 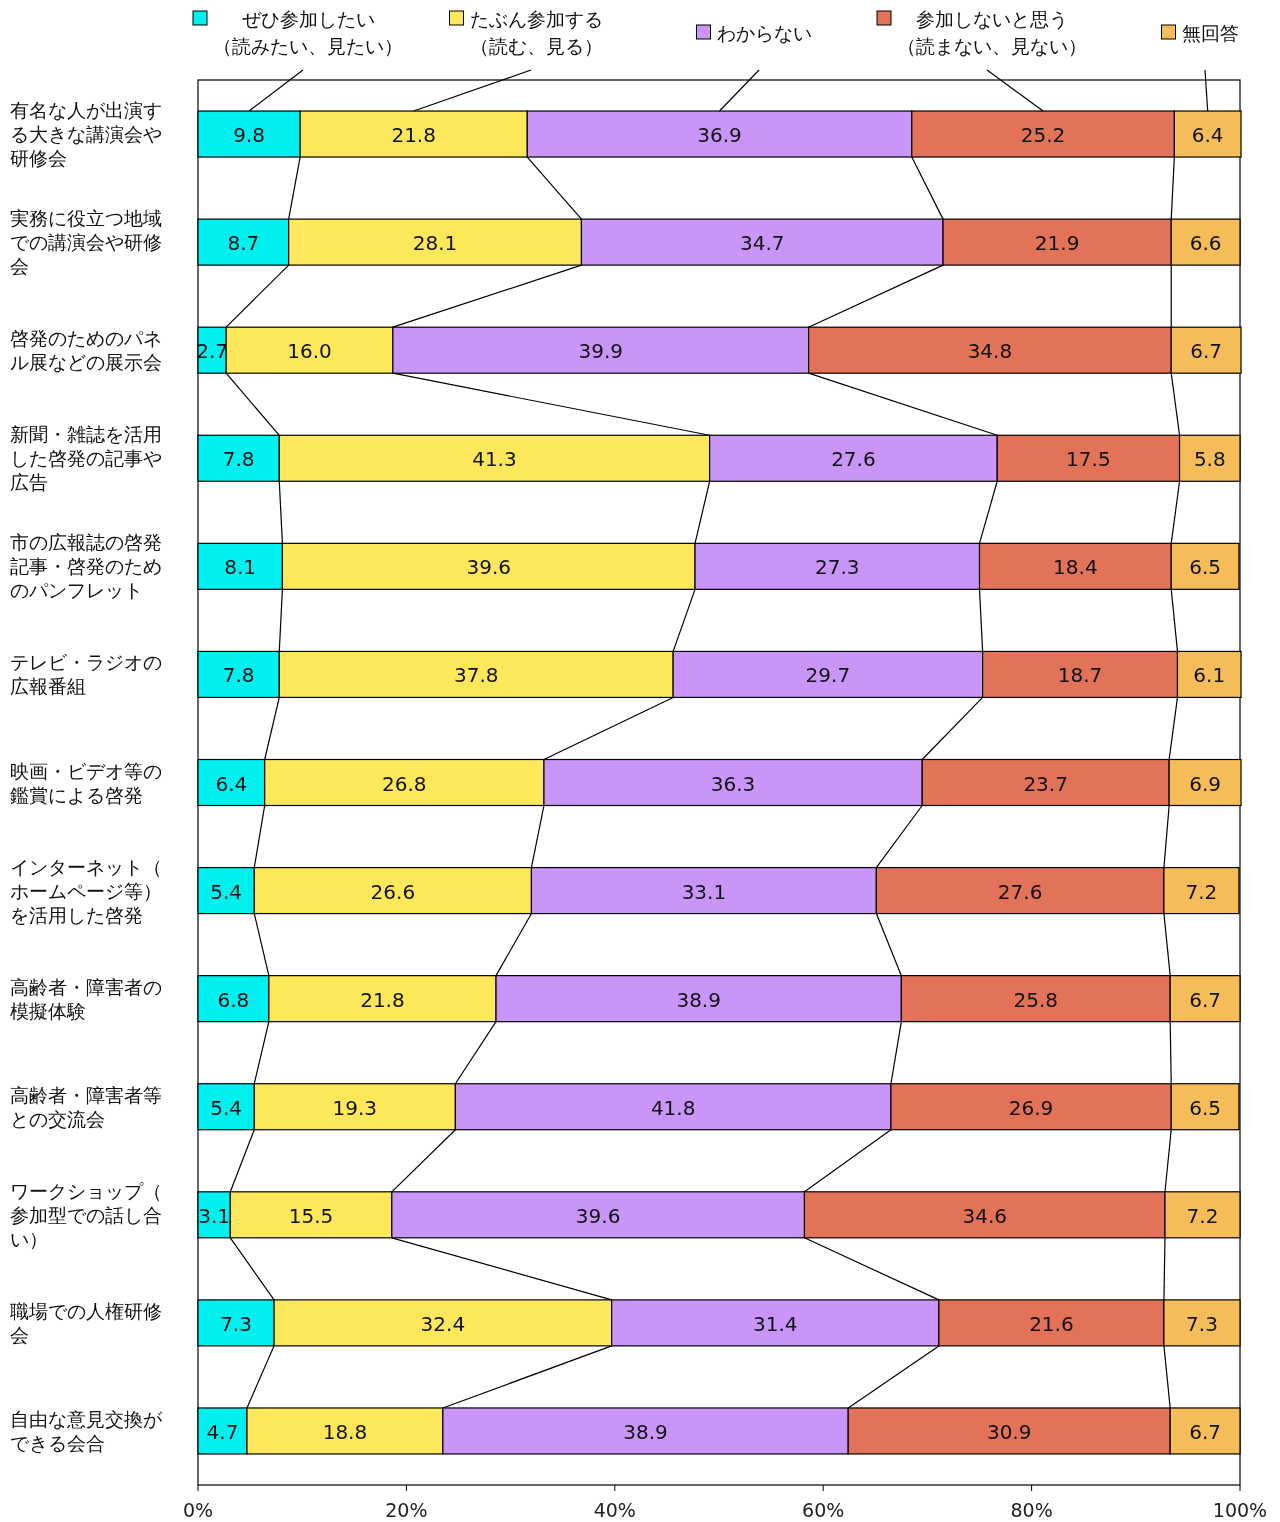 I want to click on y-tick-label: インターネット（ホームページ等）を活用した啓発, so click(x=86, y=890).